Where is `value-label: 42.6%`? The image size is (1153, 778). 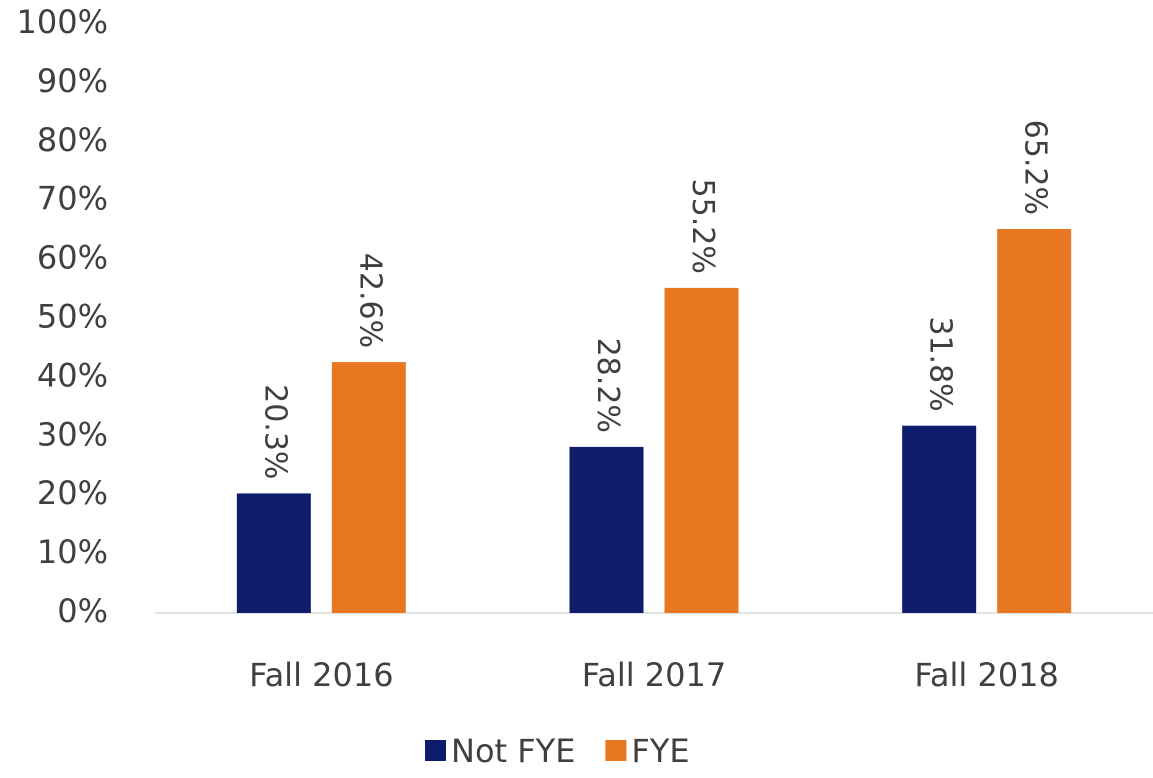 value-label: 42.6% is located at coordinates (369, 300).